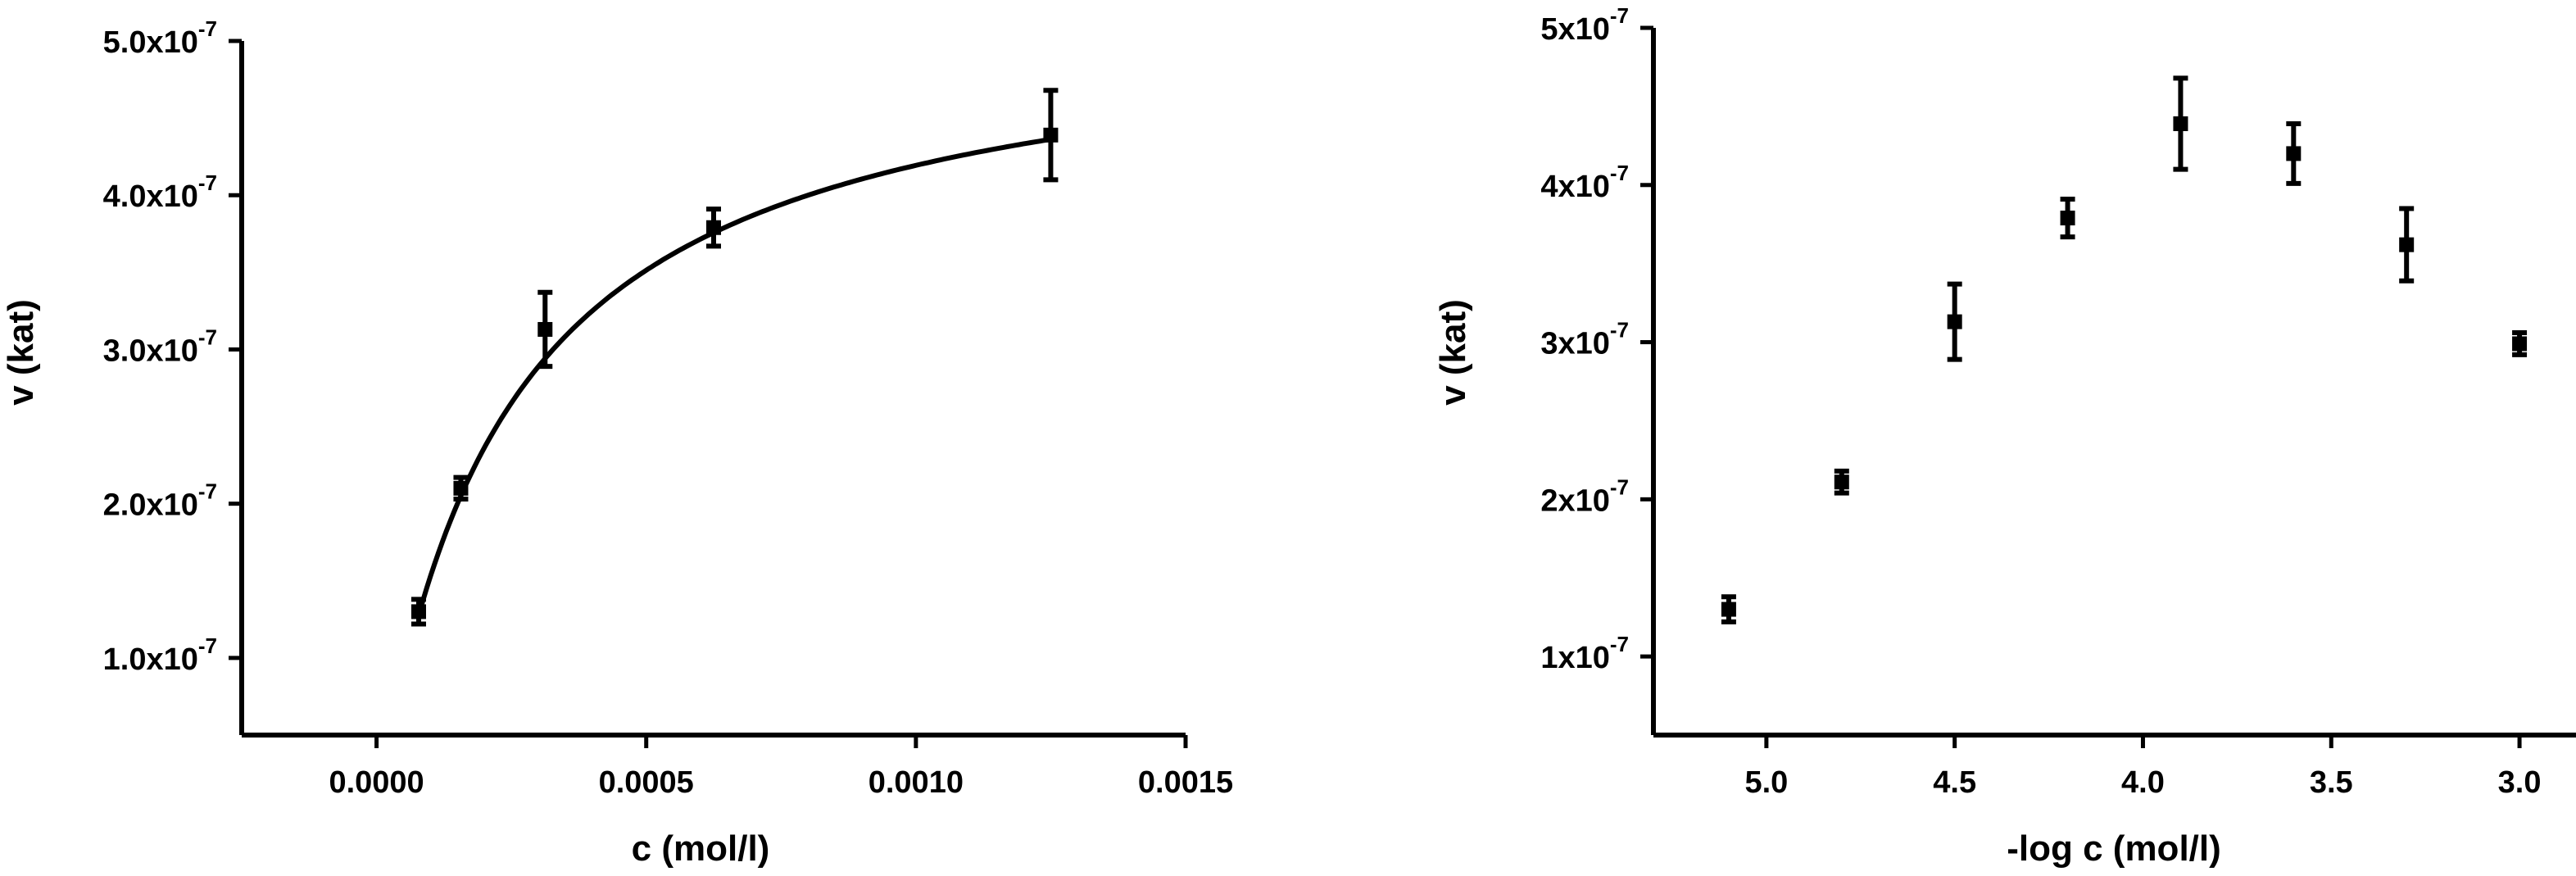 The image size is (2576, 876). I want to click on y-tick-label: 4.0x10⁻⁷, so click(160, 192).